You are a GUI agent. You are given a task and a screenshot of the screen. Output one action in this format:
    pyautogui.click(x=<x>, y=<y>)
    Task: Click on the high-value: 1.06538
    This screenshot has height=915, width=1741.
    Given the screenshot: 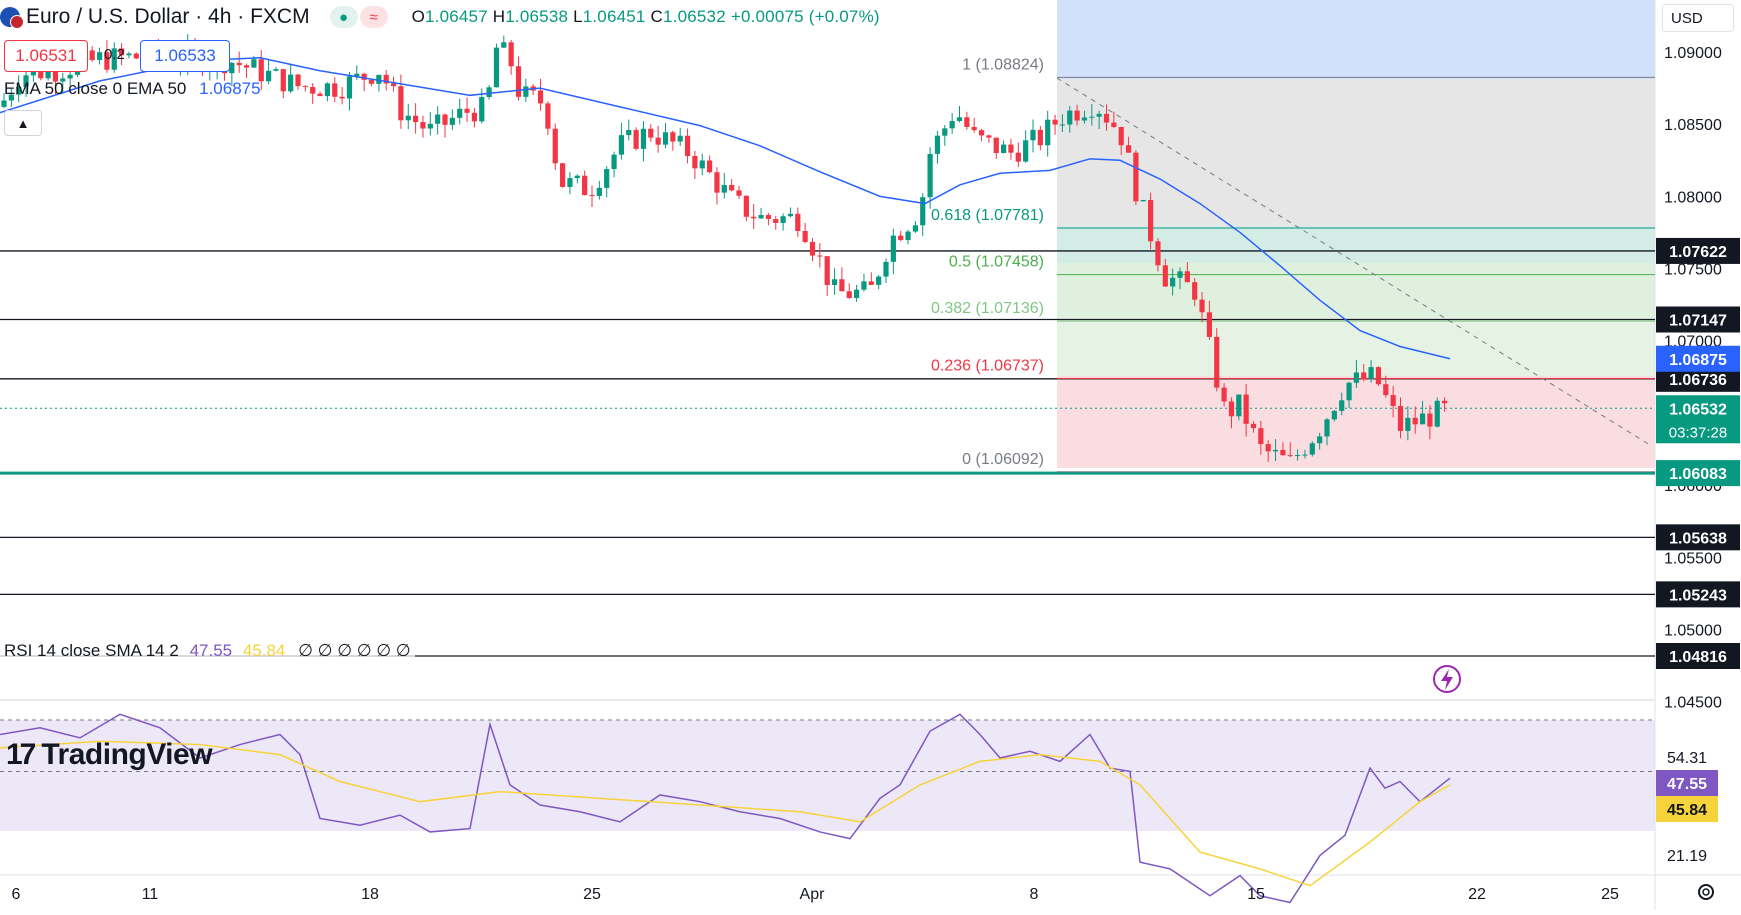 What is the action you would take?
    pyautogui.click(x=537, y=16)
    